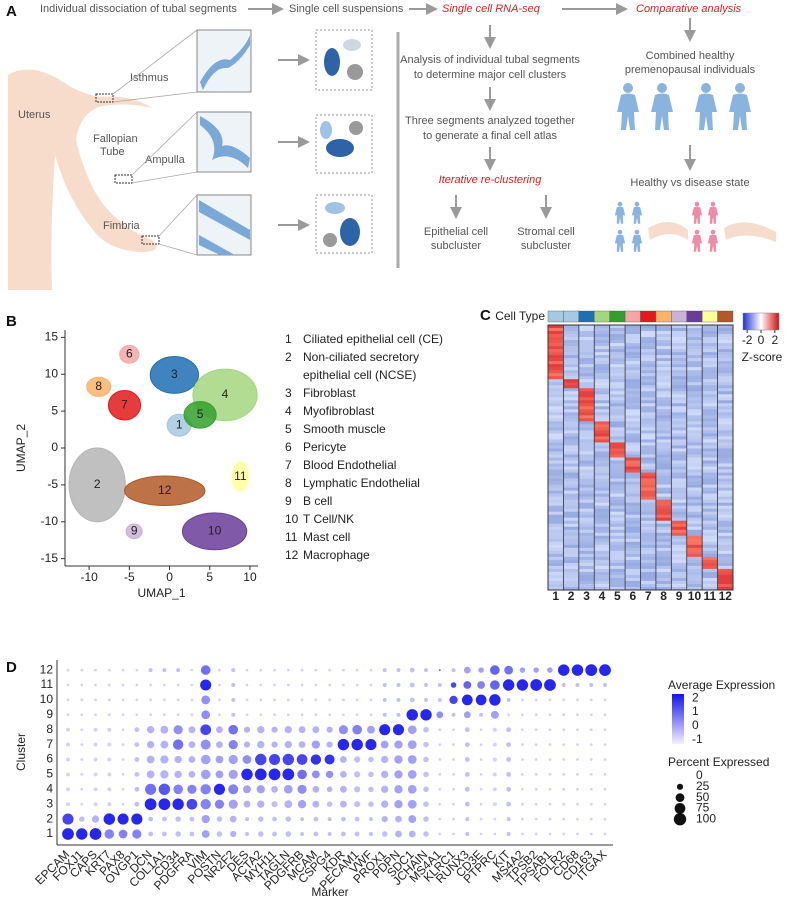 Image resolution: width=786 pixels, height=900 pixels. I want to click on legend-number: 6, so click(288, 447).